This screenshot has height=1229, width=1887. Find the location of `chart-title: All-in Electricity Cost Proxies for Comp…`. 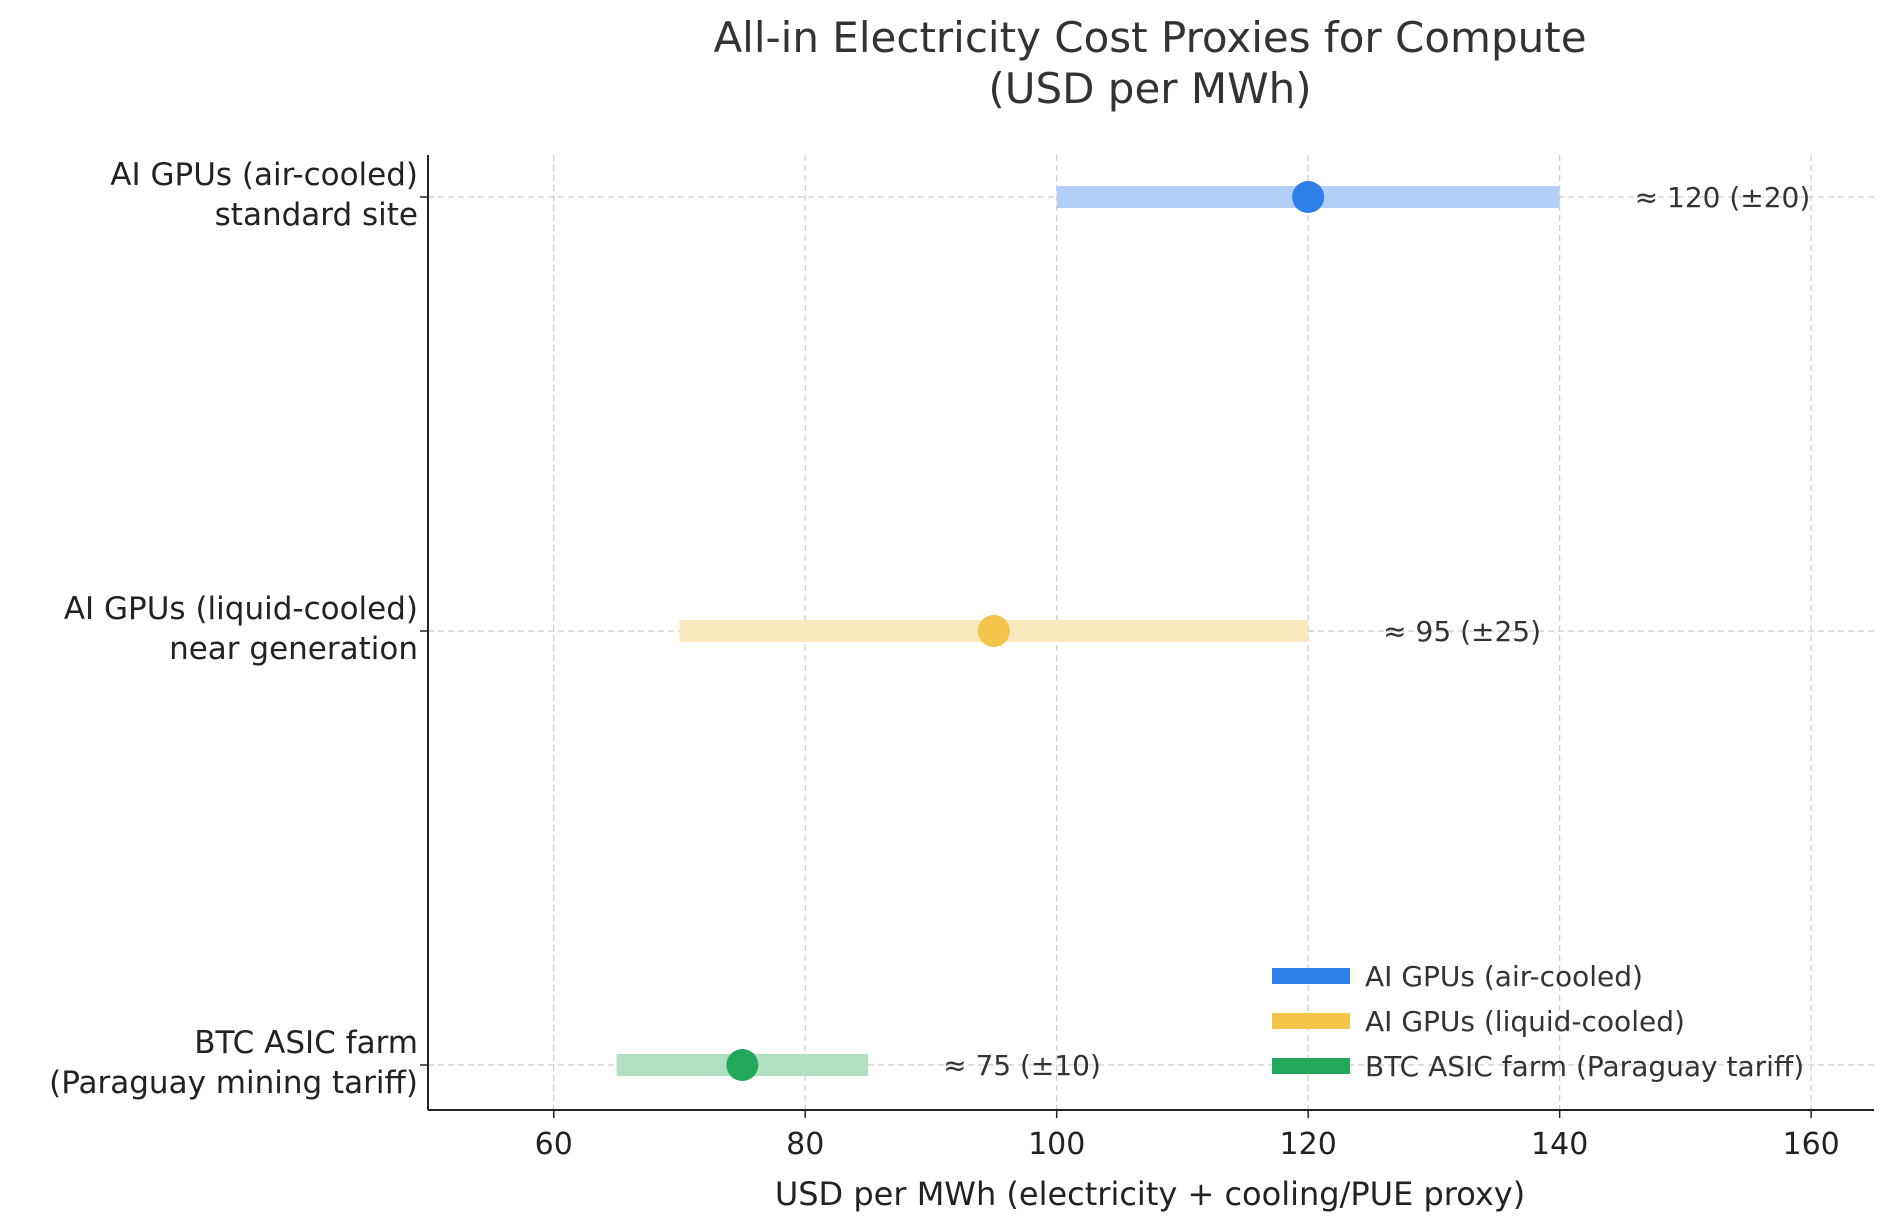

chart-title: All-in Electricity Cost Proxies for Comp… is located at coordinates (1149, 63).